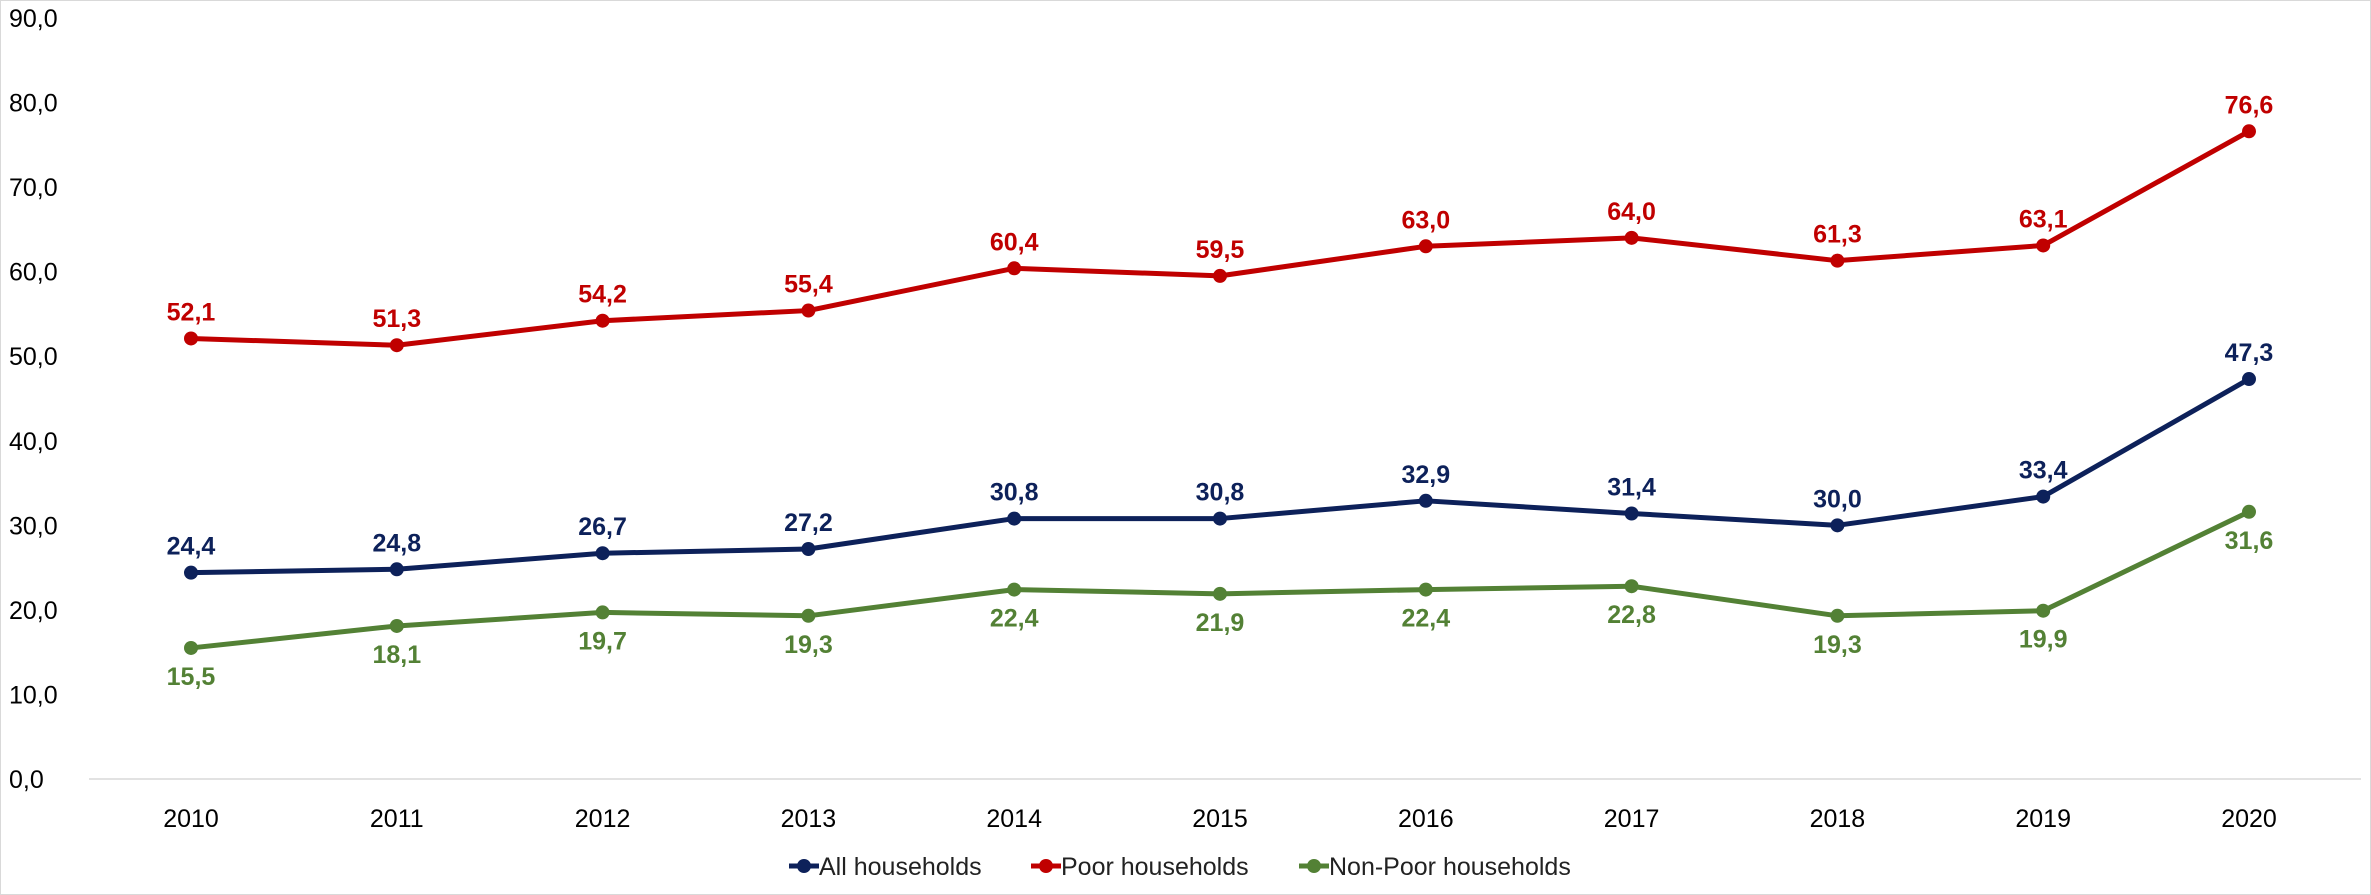 Image resolution: width=2371 pixels, height=895 pixels. Describe the element at coordinates (2249, 105) in the screenshot. I see `data-label: 76,6` at that location.